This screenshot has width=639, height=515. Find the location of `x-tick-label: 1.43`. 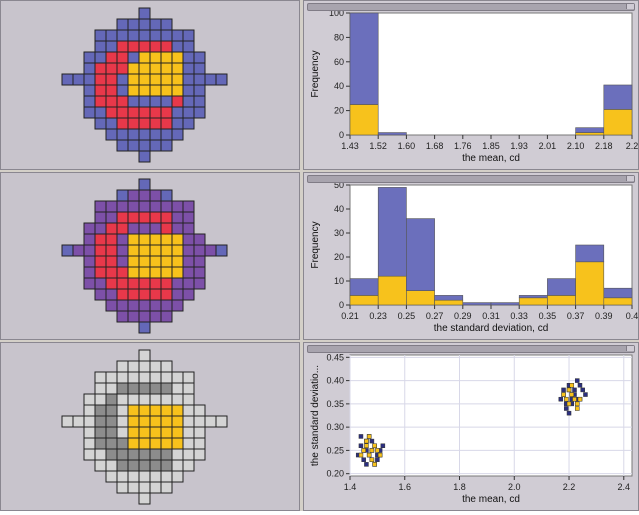

x-tick-label: 1.43 is located at coordinates (350, 146).